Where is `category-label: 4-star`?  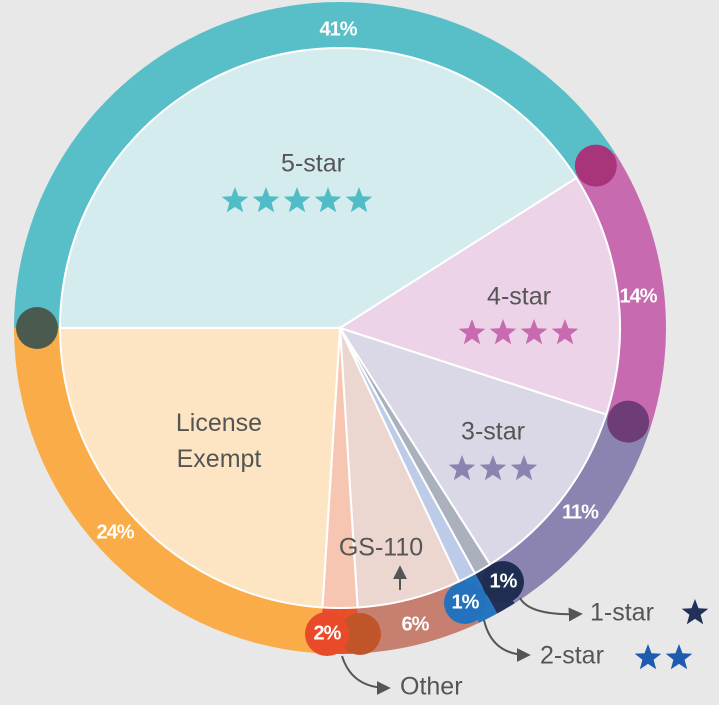 category-label: 4-star is located at coordinates (519, 297).